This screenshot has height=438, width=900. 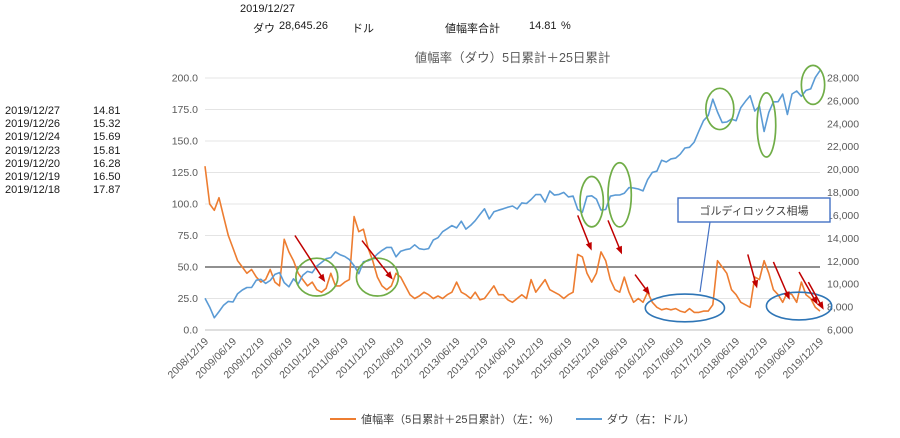 I want to click on table-row: 2019/12/19 16.50, so click(x=71, y=177).